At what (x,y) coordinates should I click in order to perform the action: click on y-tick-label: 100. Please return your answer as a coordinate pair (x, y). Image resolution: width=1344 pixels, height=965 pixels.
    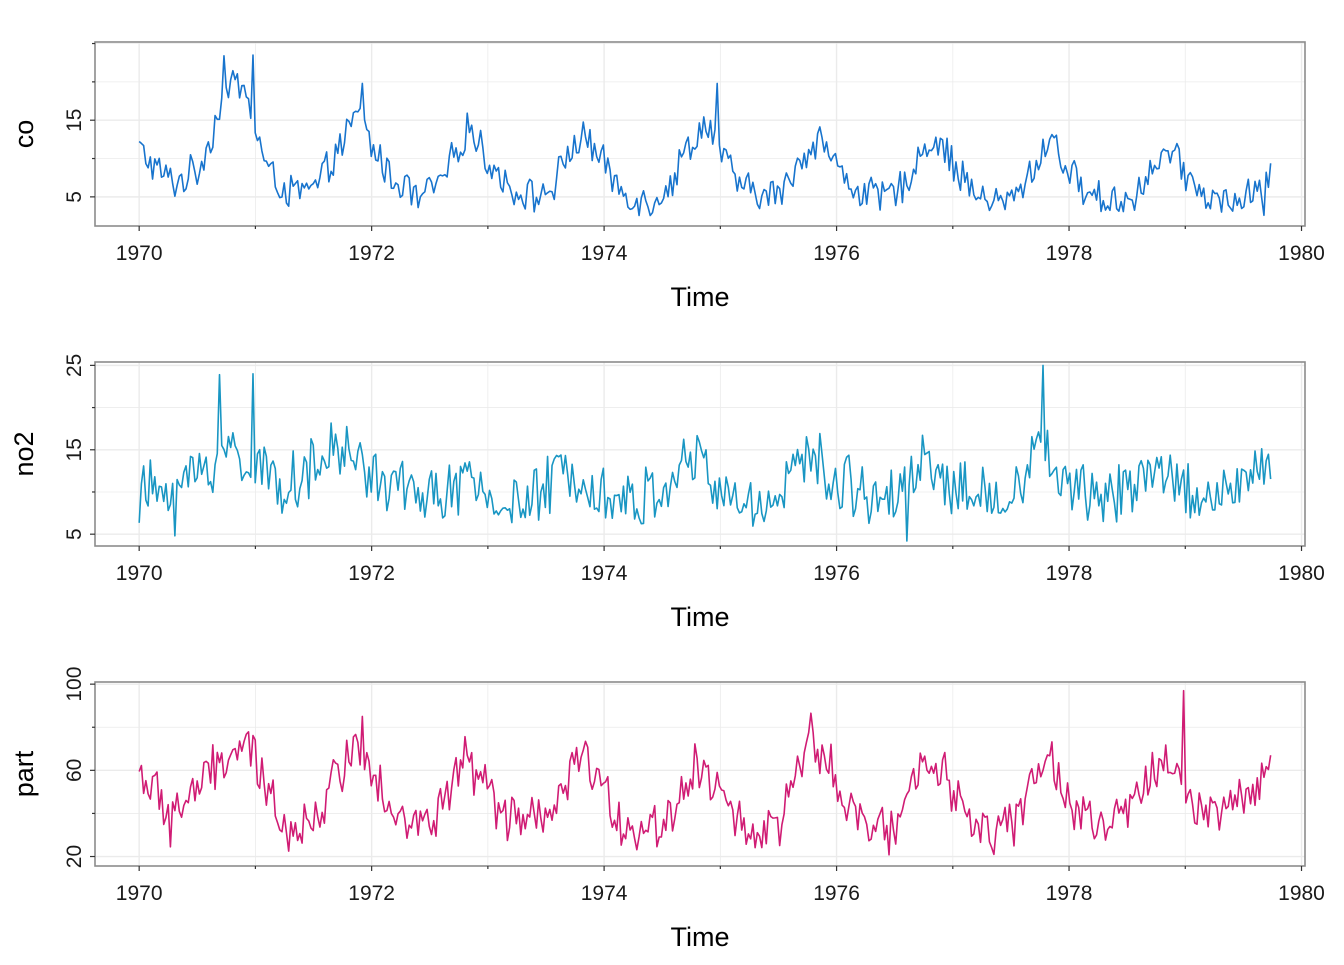
    Looking at the image, I should click on (74, 684).